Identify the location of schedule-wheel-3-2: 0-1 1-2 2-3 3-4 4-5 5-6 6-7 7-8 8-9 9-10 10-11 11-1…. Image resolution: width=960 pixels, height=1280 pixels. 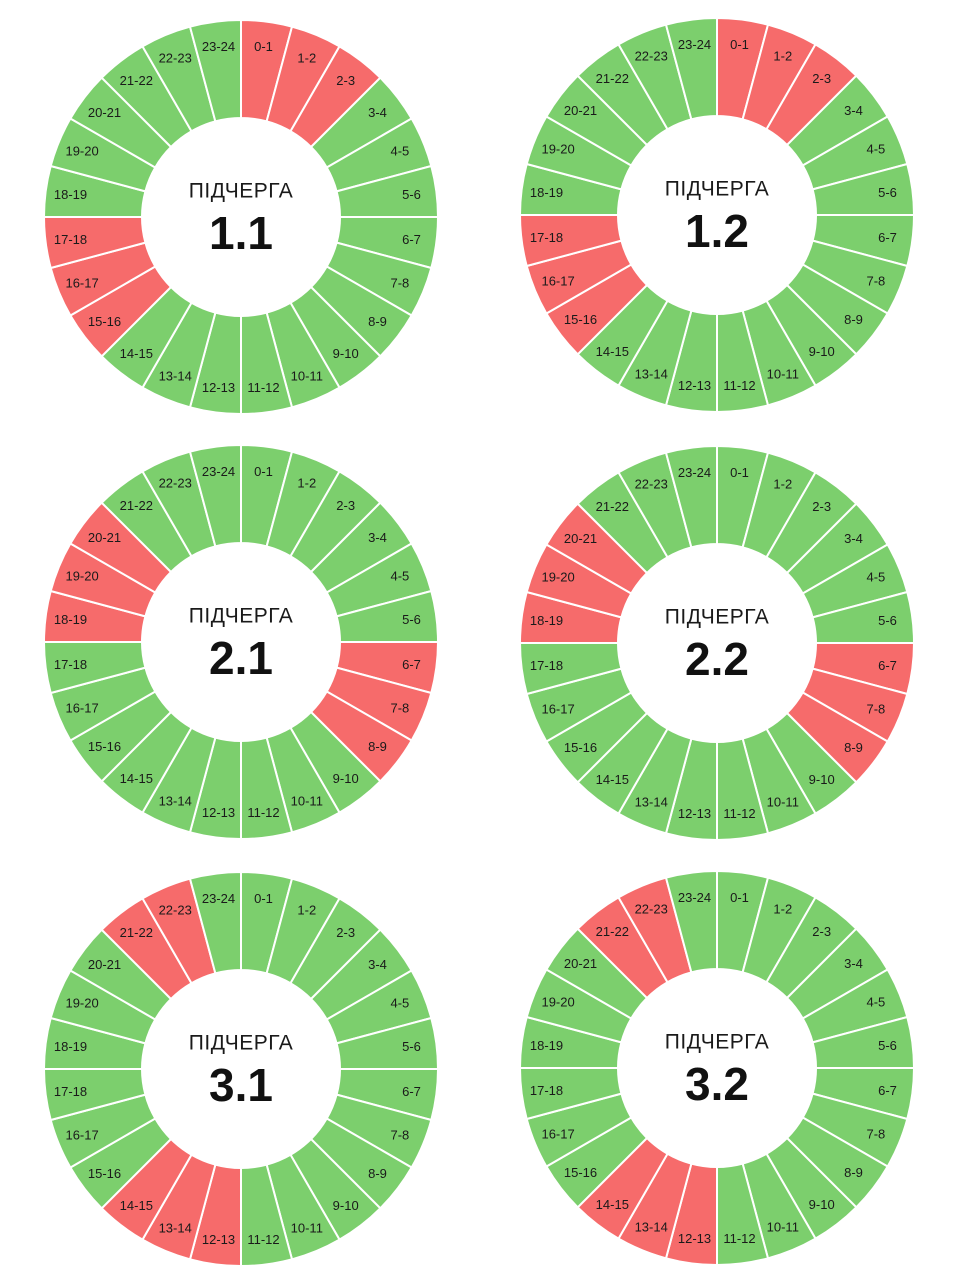
(717, 1068).